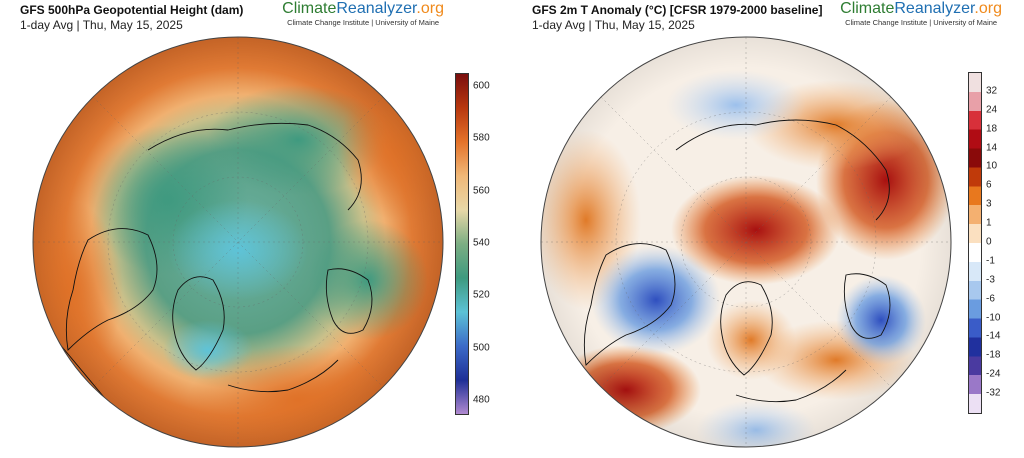 The height and width of the screenshot is (458, 1024). I want to click on colorbar-tick-label: 10, so click(992, 166).